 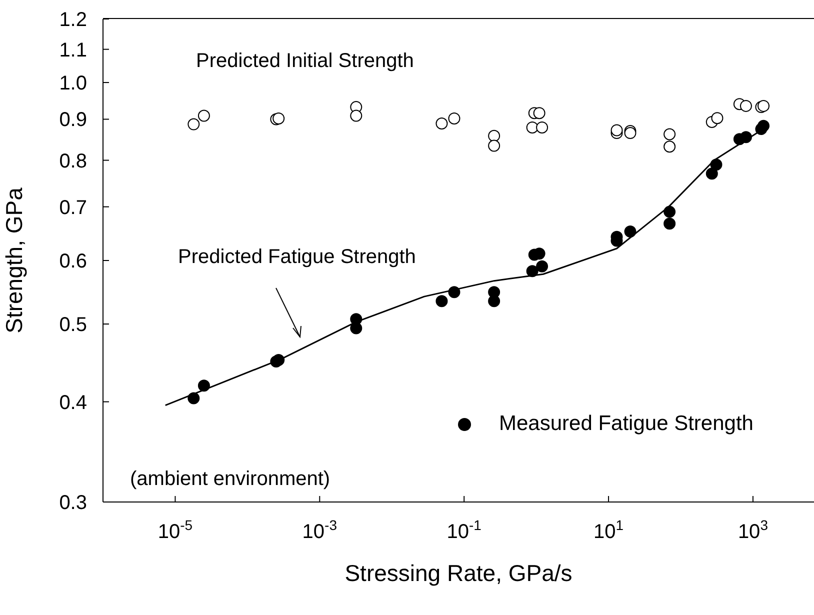 What do you see at coordinates (297, 257) in the screenshot?
I see `series-label: Predicted Fatigue Strength` at bounding box center [297, 257].